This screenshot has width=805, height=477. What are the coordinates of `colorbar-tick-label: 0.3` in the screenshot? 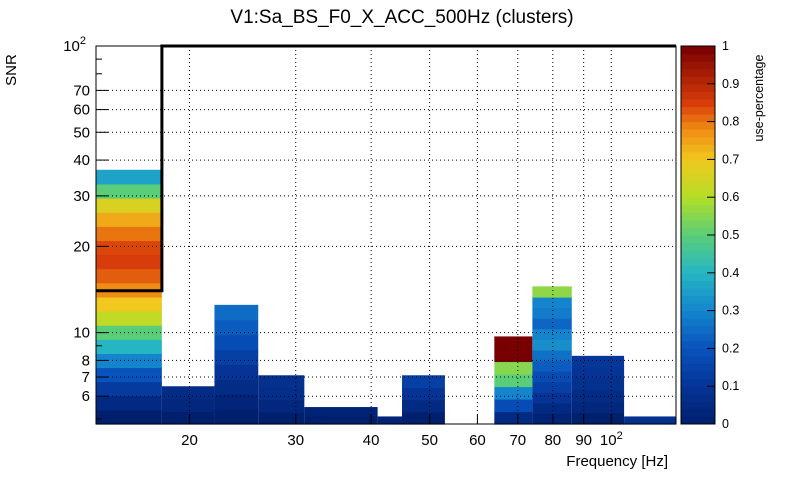 It's located at (730, 311).